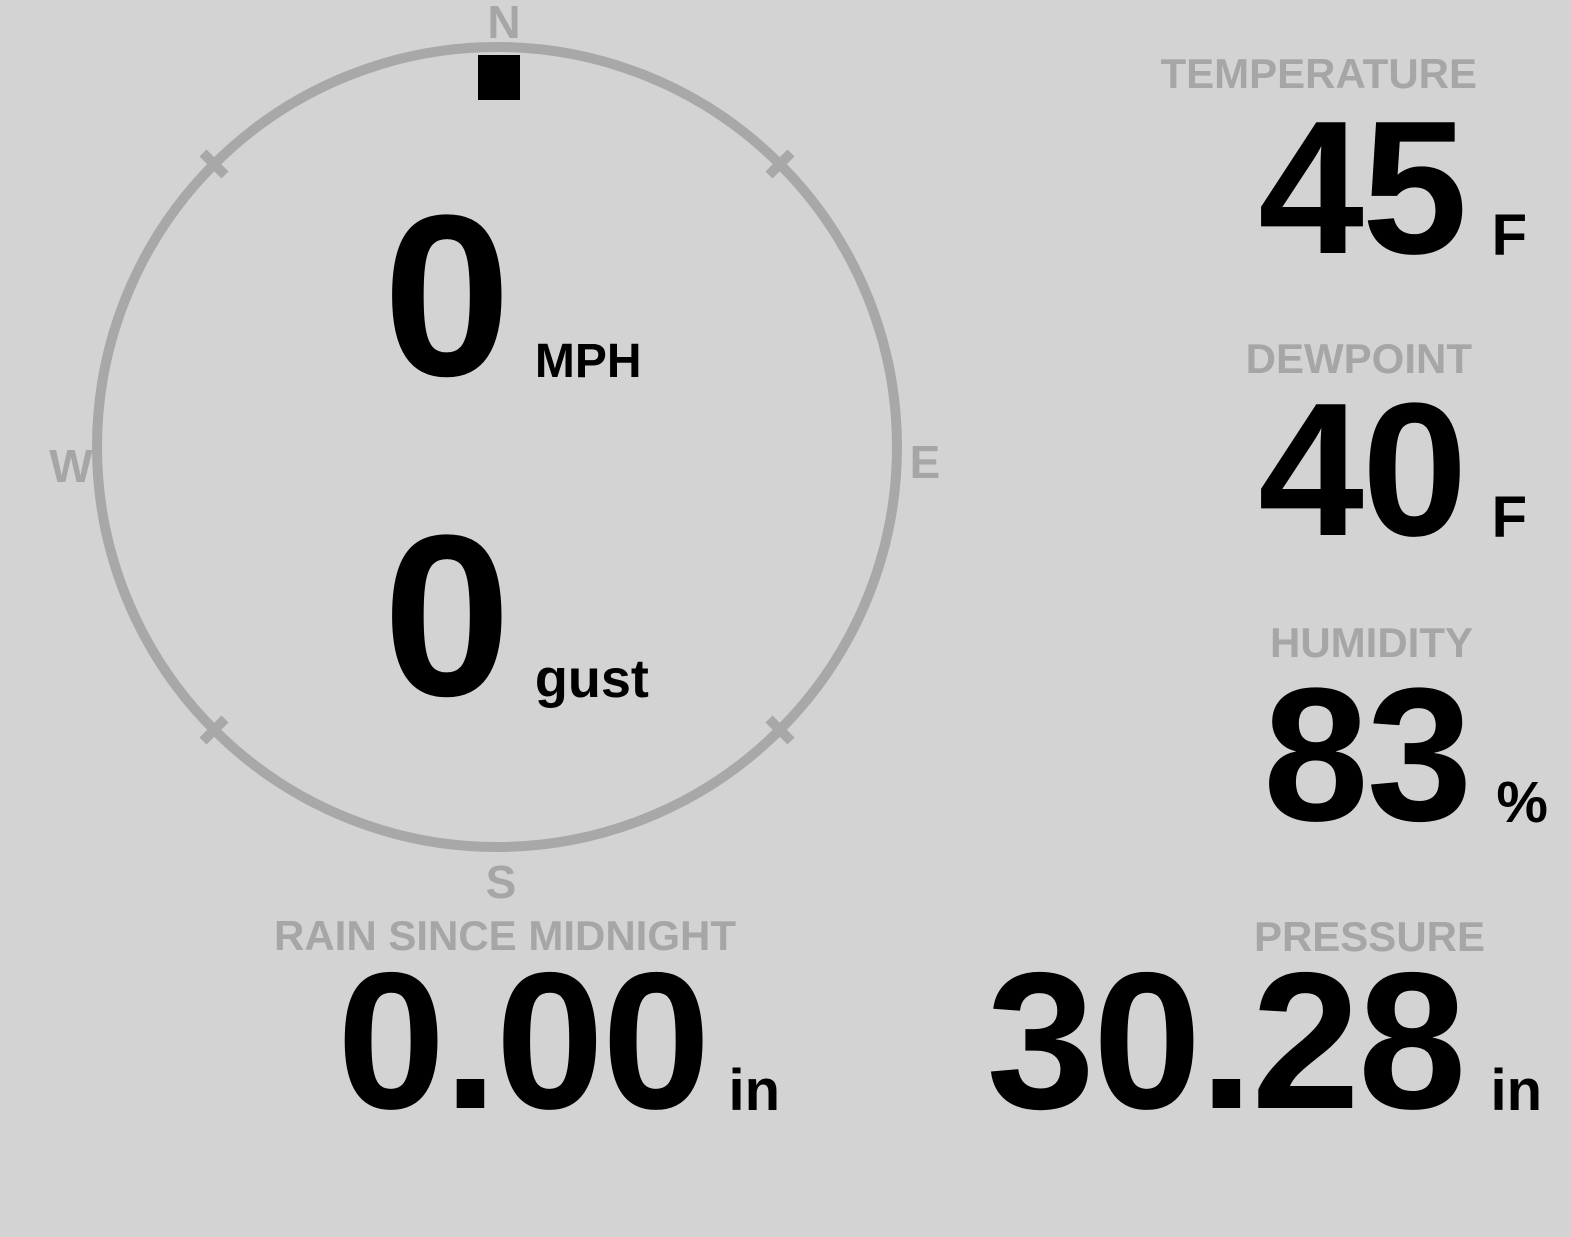  What do you see at coordinates (1226, 1041) in the screenshot?
I see `pressure-value: 30.28` at bounding box center [1226, 1041].